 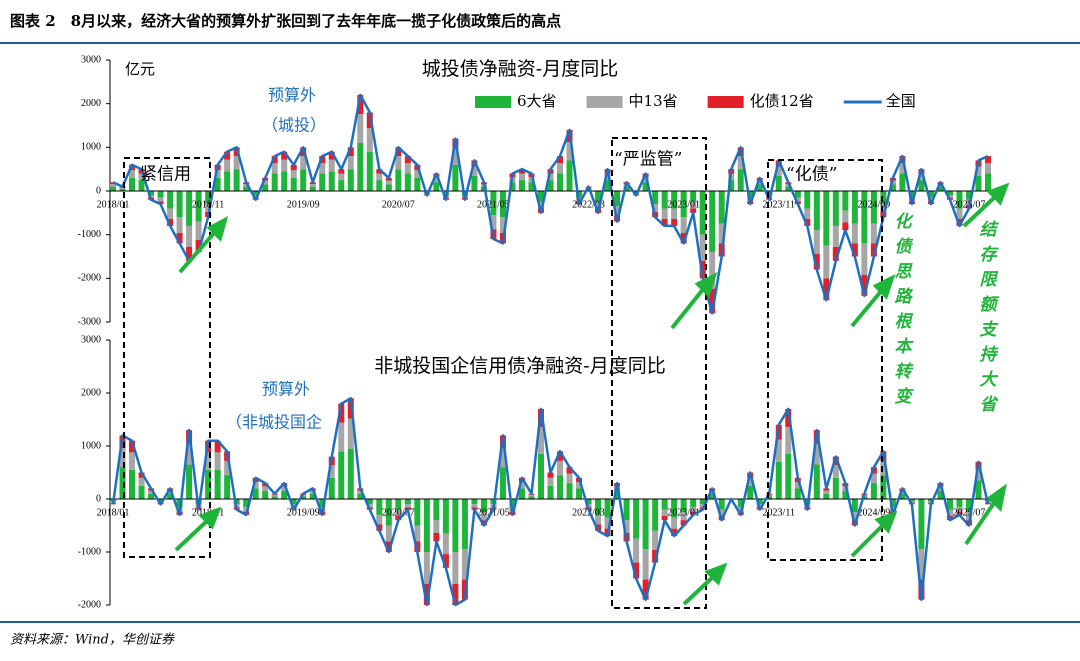 What do you see at coordinates (782, 101) in the screenshot?
I see `legend-label: 化债12省` at bounding box center [782, 101].